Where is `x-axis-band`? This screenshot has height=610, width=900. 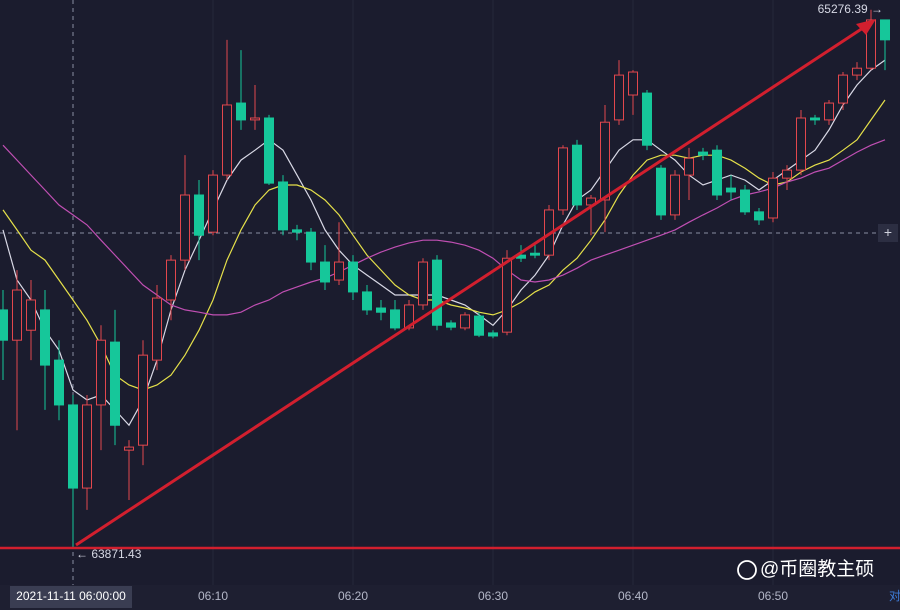 x-axis-band is located at coordinates (450, 597).